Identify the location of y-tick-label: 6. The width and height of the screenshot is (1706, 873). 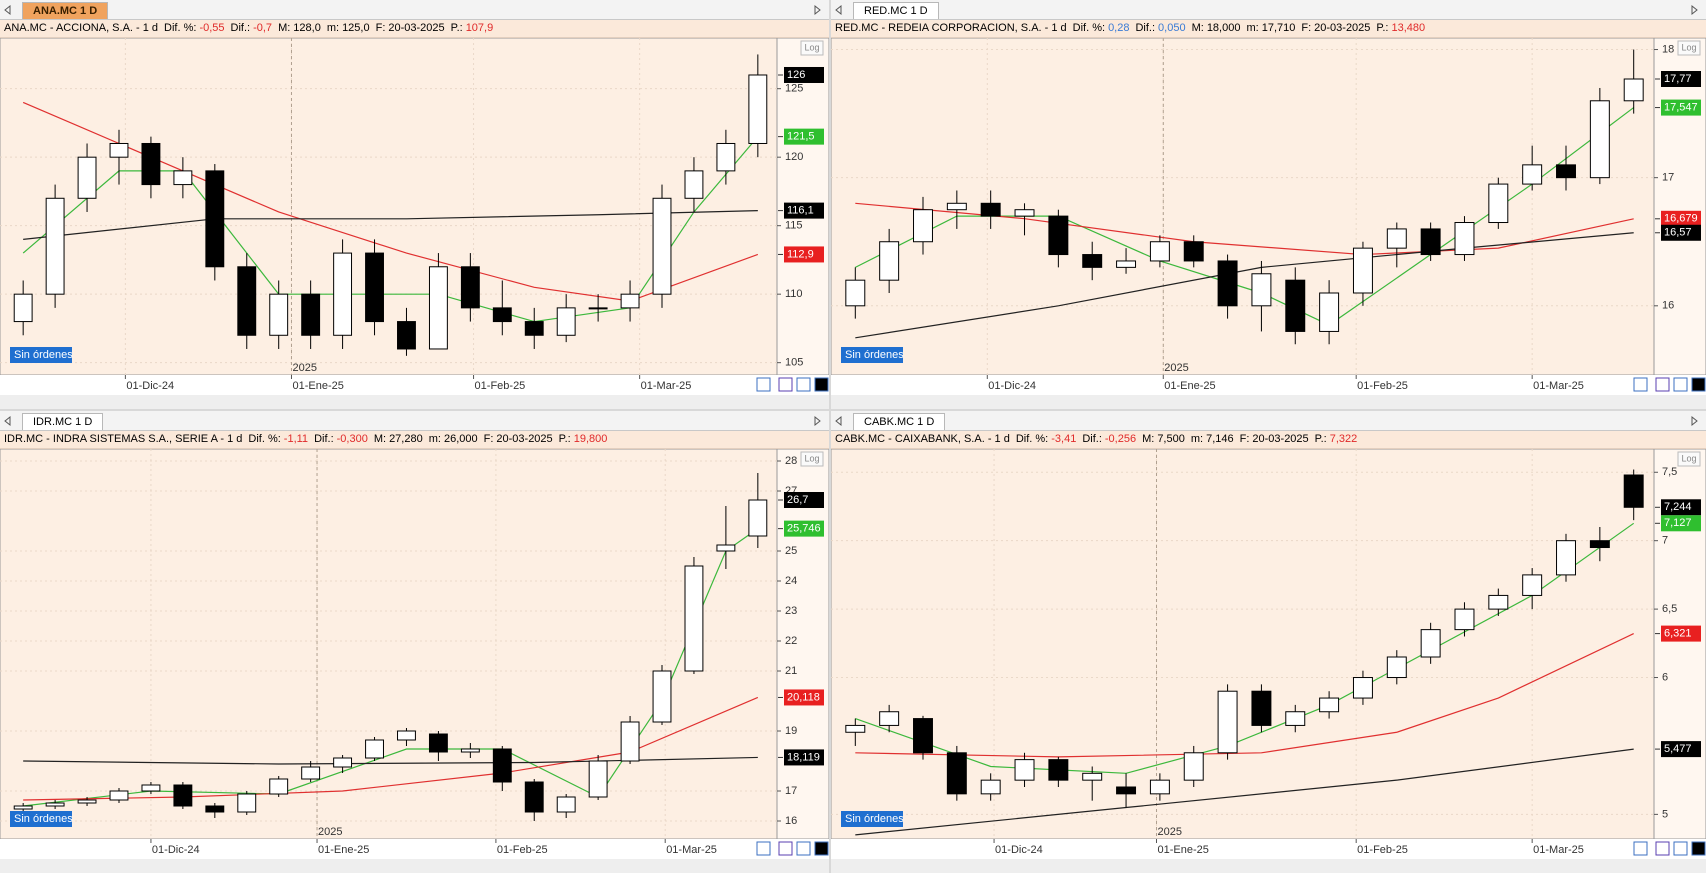
(1665, 677).